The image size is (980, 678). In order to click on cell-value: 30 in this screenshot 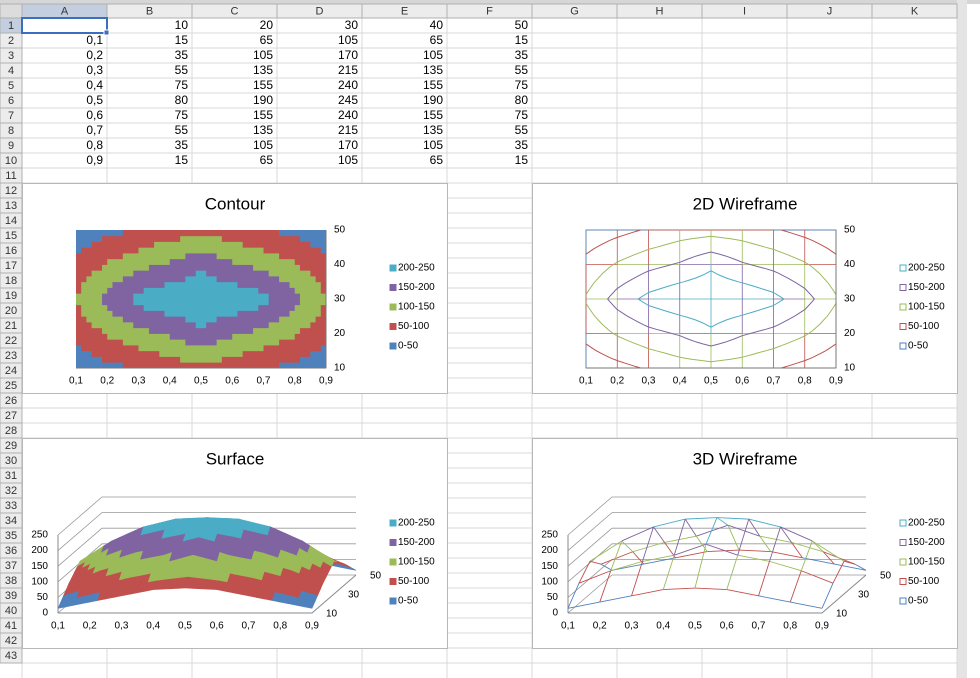, I will do `click(352, 25)`.